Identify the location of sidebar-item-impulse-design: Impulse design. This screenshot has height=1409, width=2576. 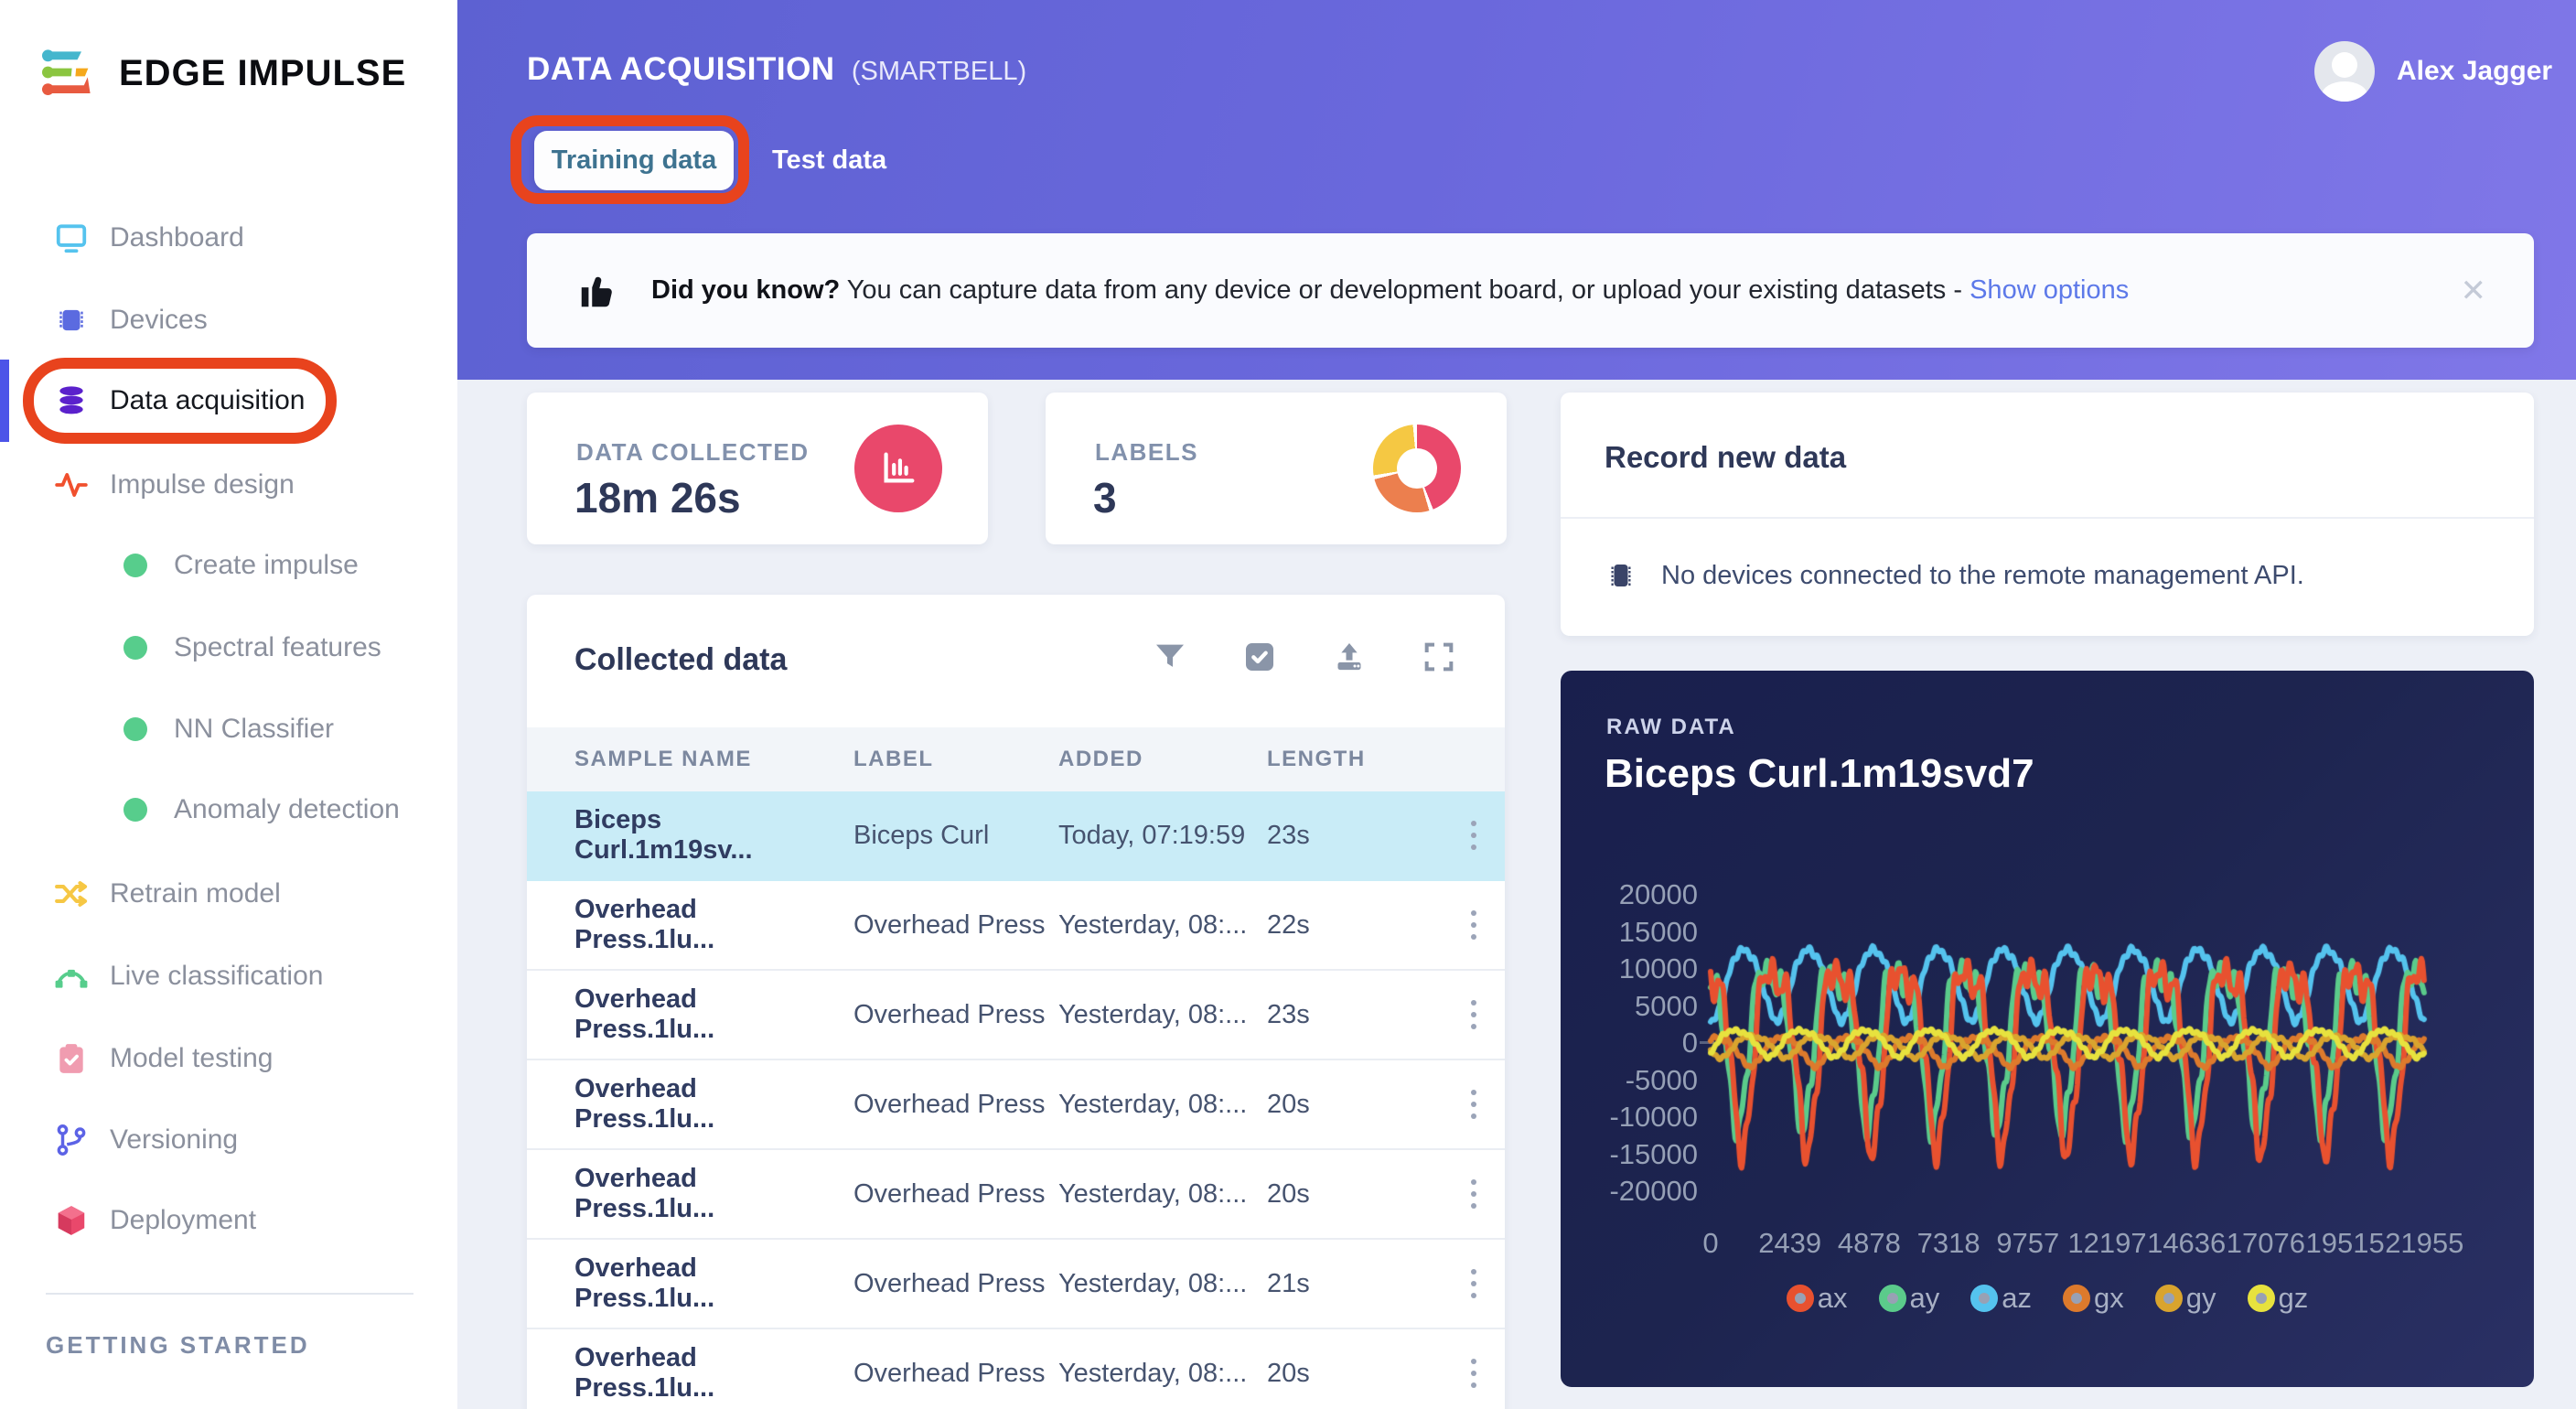
(229, 485).